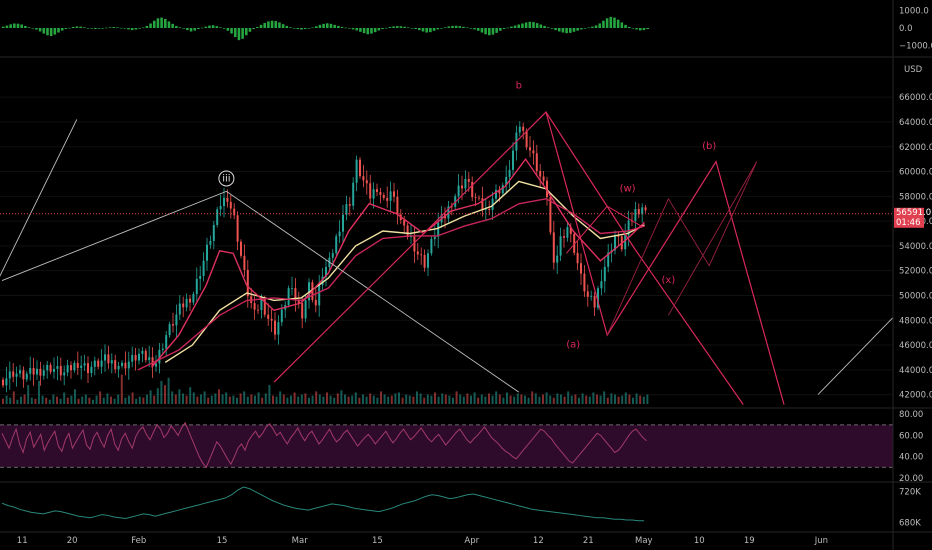 The image size is (932, 550). I want to click on time-axis: 11 20 Feb 15 Mar 15 Apr 12 21 May 10 19 Jun, so click(422, 541).